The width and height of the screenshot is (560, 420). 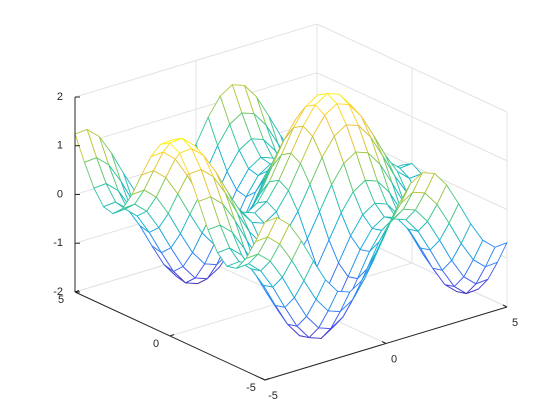 I want to click on y-tick-label: 5, so click(x=61, y=300).